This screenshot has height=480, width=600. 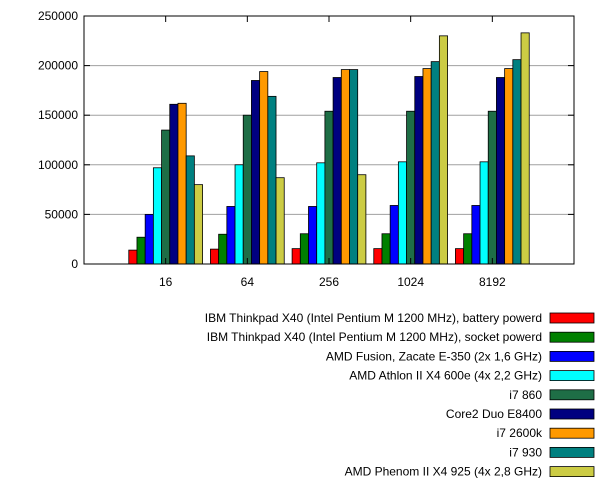 What do you see at coordinates (62, 214) in the screenshot?
I see `y-tick-label: 50000` at bounding box center [62, 214].